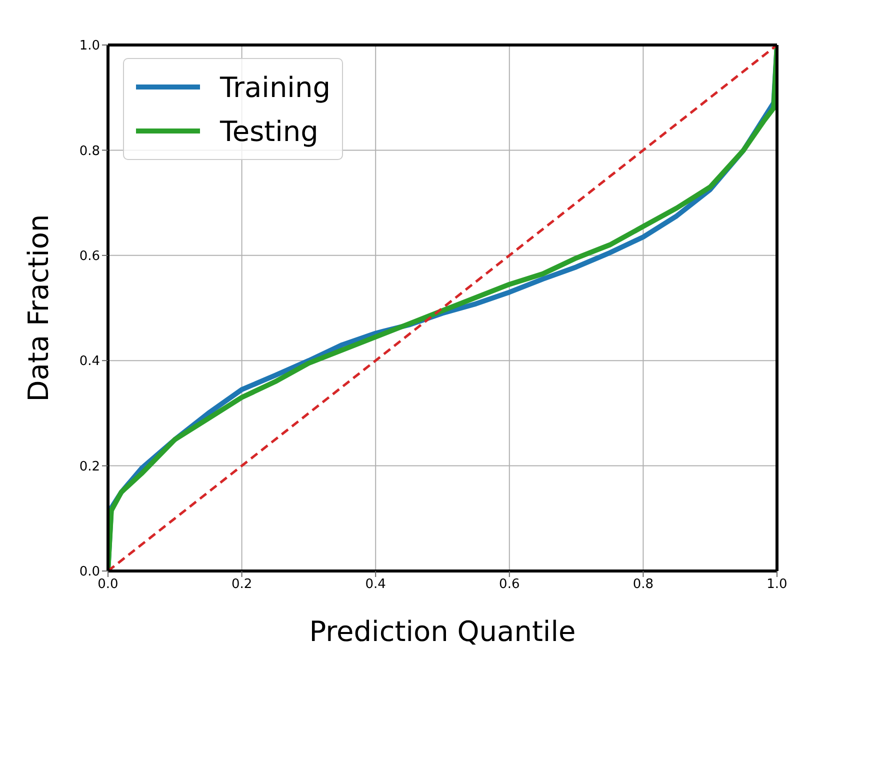 The image size is (896, 761). What do you see at coordinates (241, 584) in the screenshot?
I see `x-tick-label: 0.2` at bounding box center [241, 584].